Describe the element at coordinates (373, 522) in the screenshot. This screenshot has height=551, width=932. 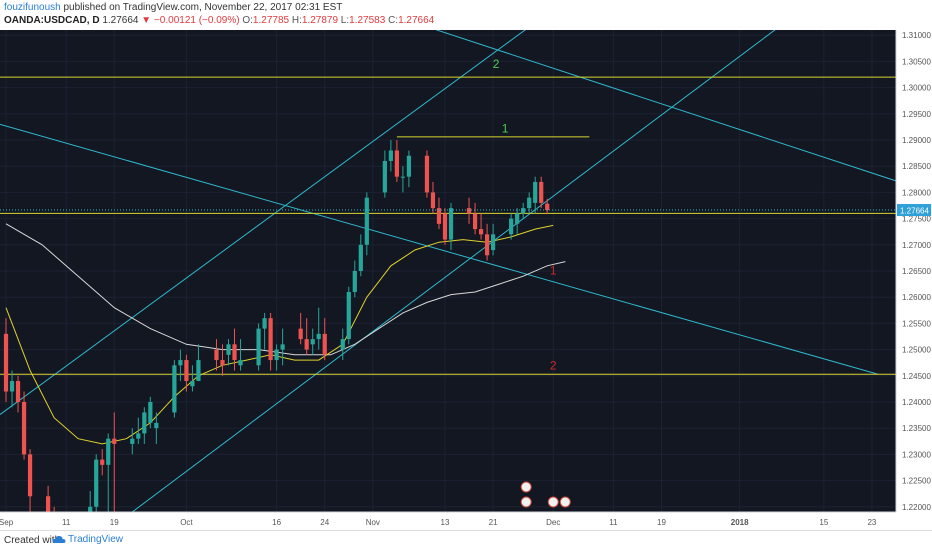
I see `time-tick-label: Nov` at that location.